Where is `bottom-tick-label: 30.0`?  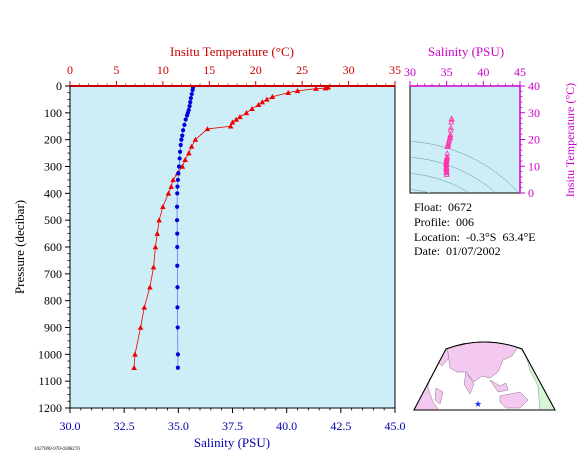
bottom-tick-label: 30.0 is located at coordinates (70, 426).